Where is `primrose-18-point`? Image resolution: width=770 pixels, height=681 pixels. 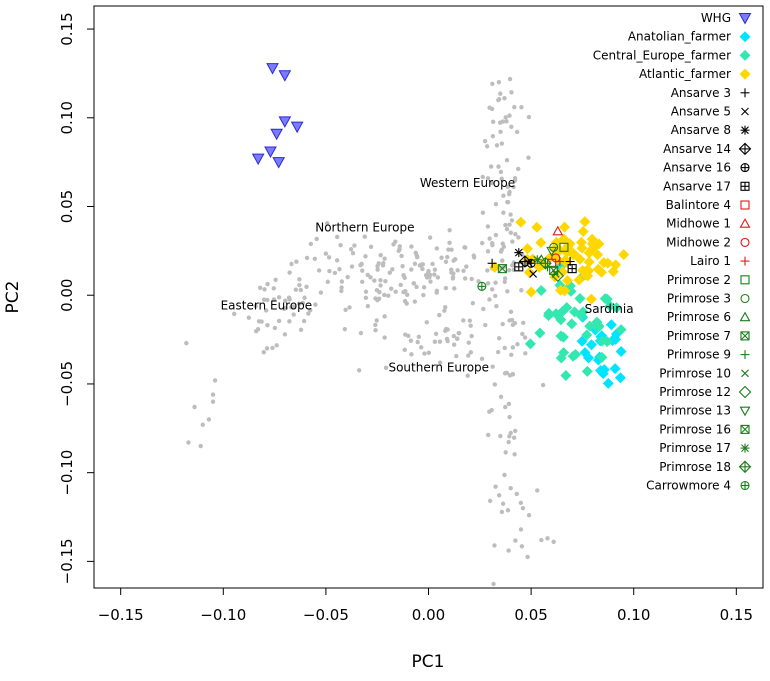
primrose-18-point is located at coordinates (545, 263).